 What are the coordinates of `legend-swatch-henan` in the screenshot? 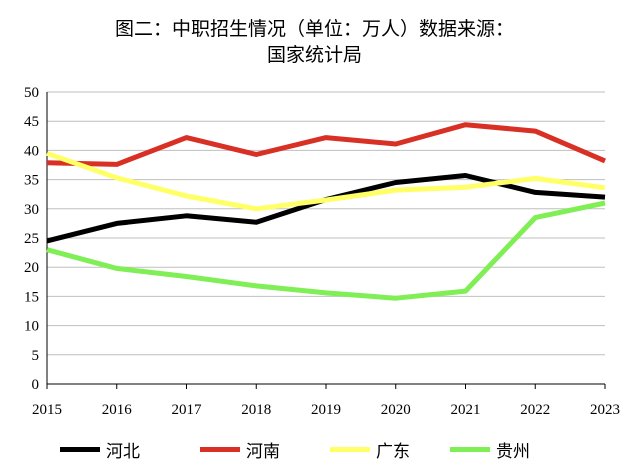 It's located at (220, 449).